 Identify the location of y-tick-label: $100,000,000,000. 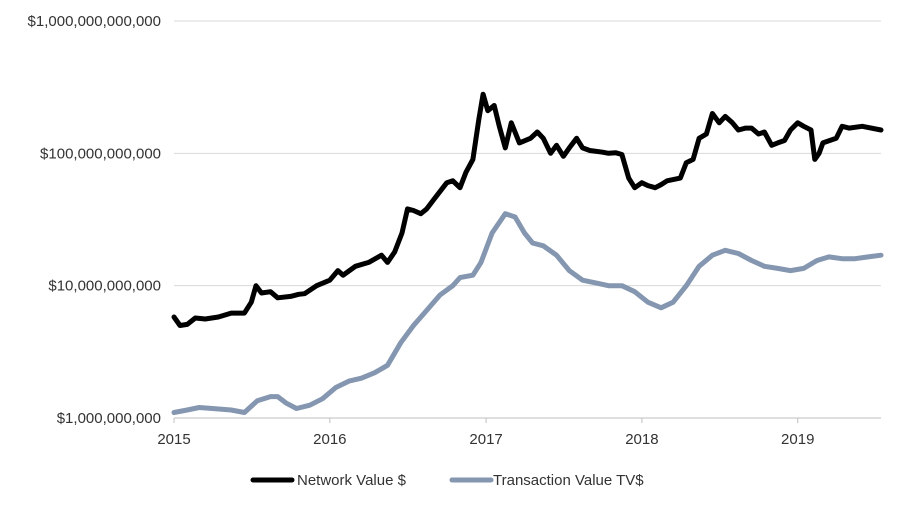
(100, 153).